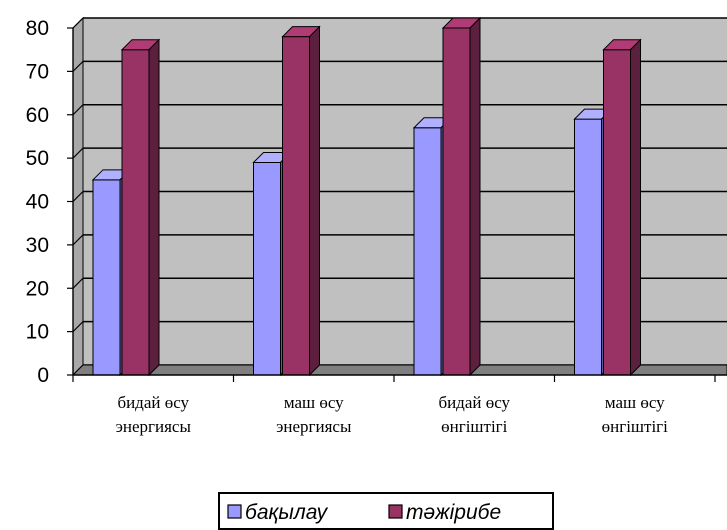 This screenshot has width=727, height=530. What do you see at coordinates (50, 202) in the screenshot?
I see `y-axis: 0 10 20 30 40 50 60 70 80` at bounding box center [50, 202].